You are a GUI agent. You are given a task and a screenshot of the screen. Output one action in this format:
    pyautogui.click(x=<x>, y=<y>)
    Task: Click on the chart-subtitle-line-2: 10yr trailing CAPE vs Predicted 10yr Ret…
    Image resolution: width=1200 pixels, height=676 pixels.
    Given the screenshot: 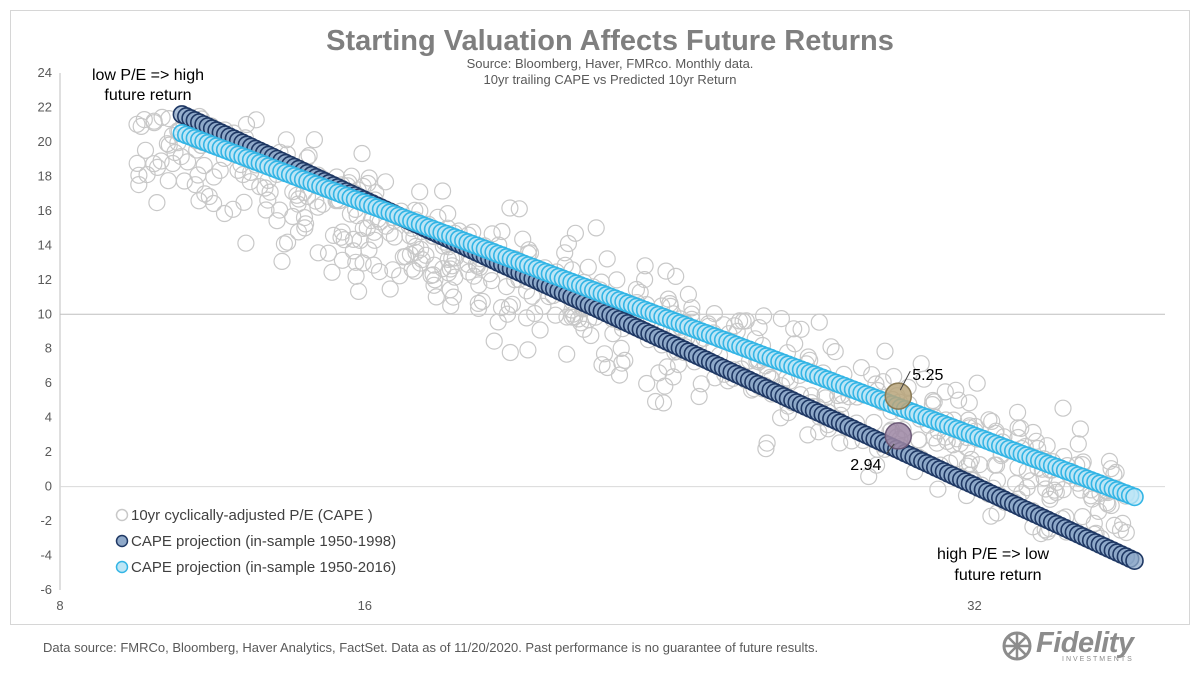 What is the action you would take?
    pyautogui.click(x=610, y=79)
    